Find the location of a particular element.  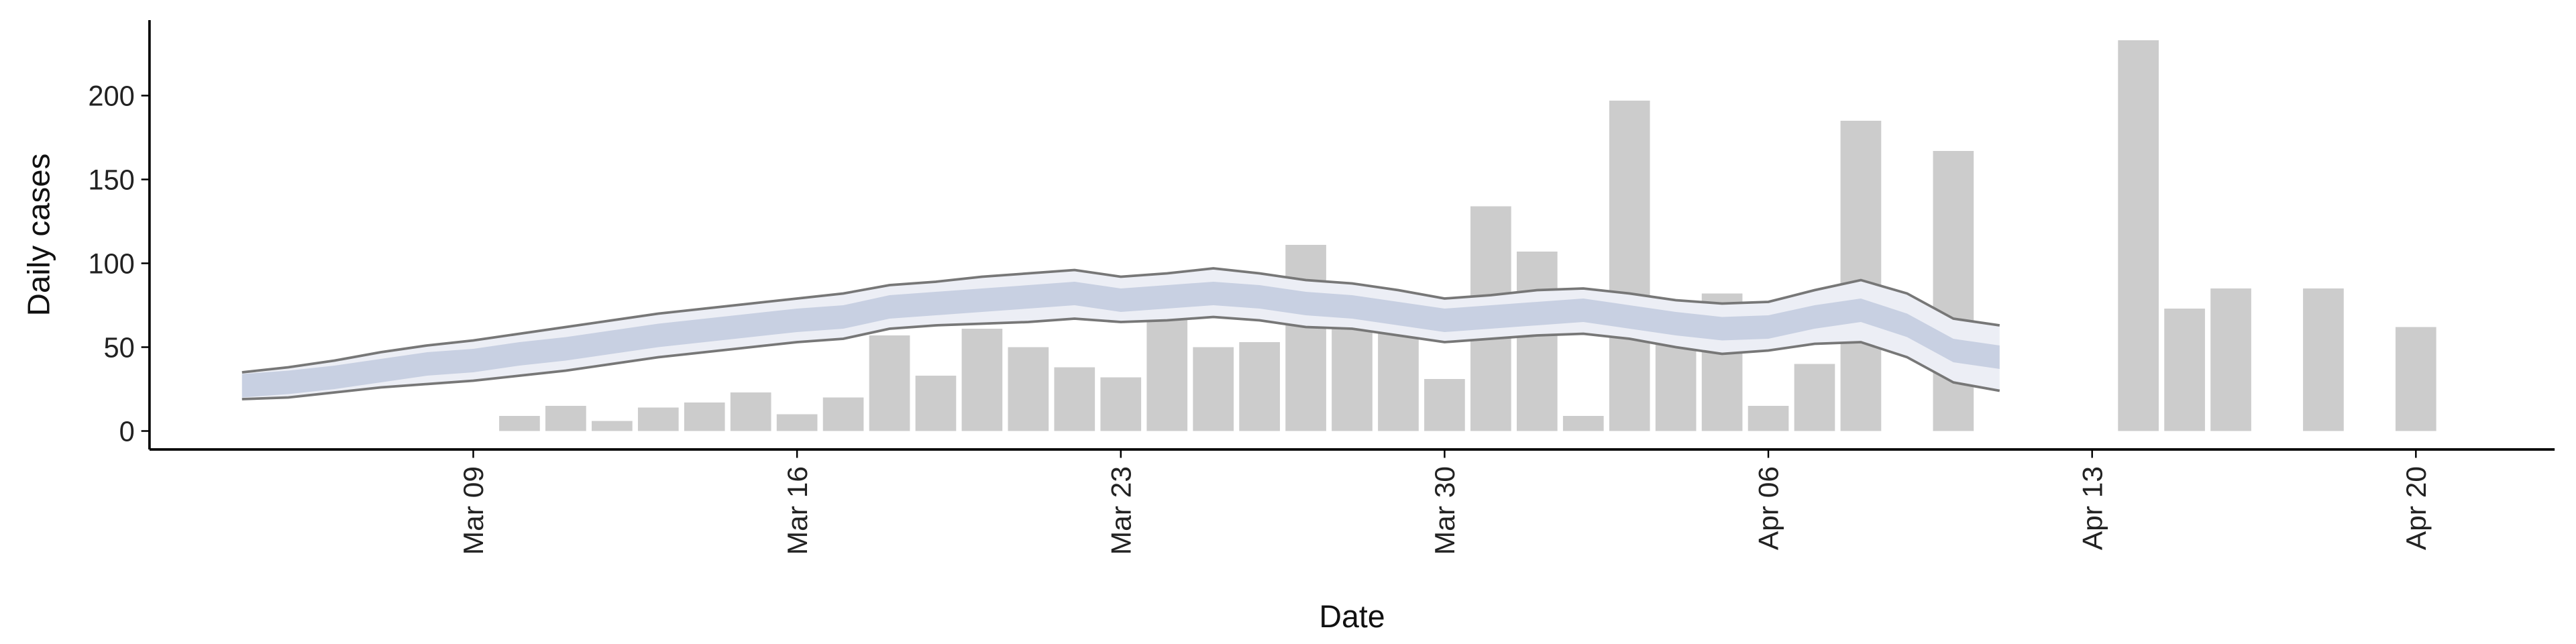

x-tick-label: Apr 13 is located at coordinates (2092, 508).